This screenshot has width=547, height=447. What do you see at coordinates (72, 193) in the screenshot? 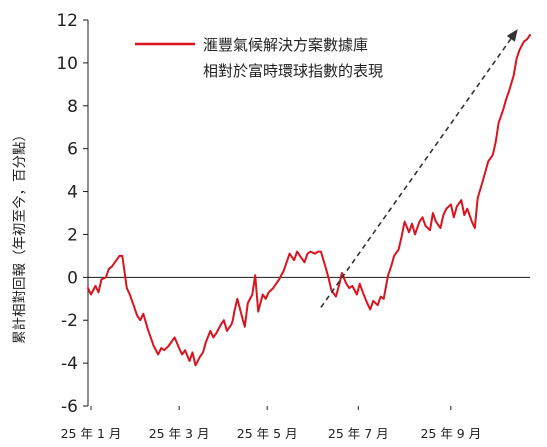
I see `y-tick-label: 4` at bounding box center [72, 193].